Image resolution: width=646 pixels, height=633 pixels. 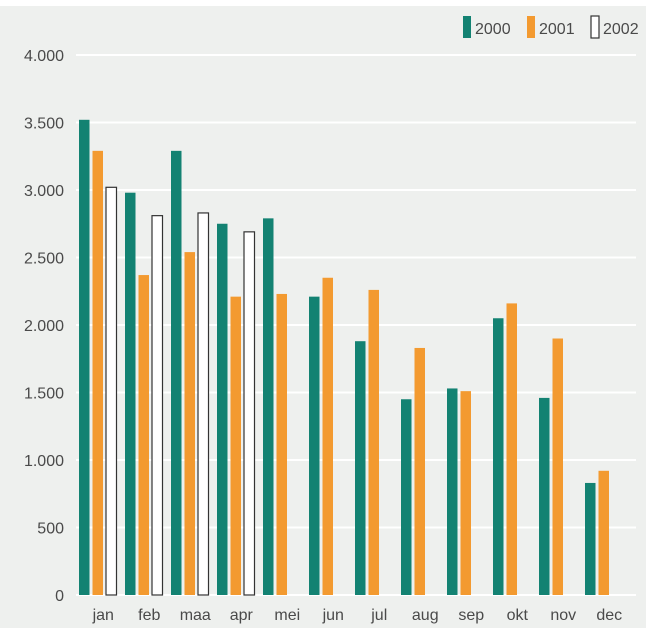 I want to click on bar-2002-apr, so click(x=249, y=413).